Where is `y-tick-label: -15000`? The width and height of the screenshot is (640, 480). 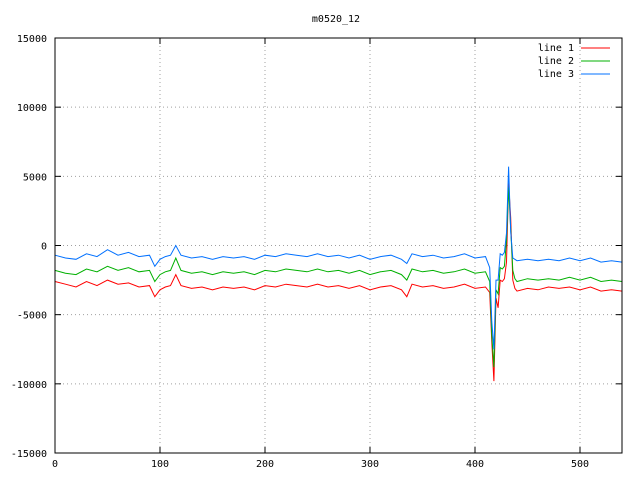
y-tick-label: -15000 is located at coordinates (29, 454).